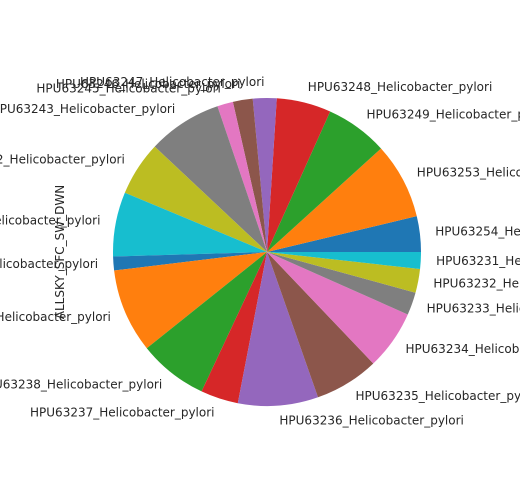  I want to click on slice-label: HPU63233_Helicobacter_pylori, so click(473, 308).